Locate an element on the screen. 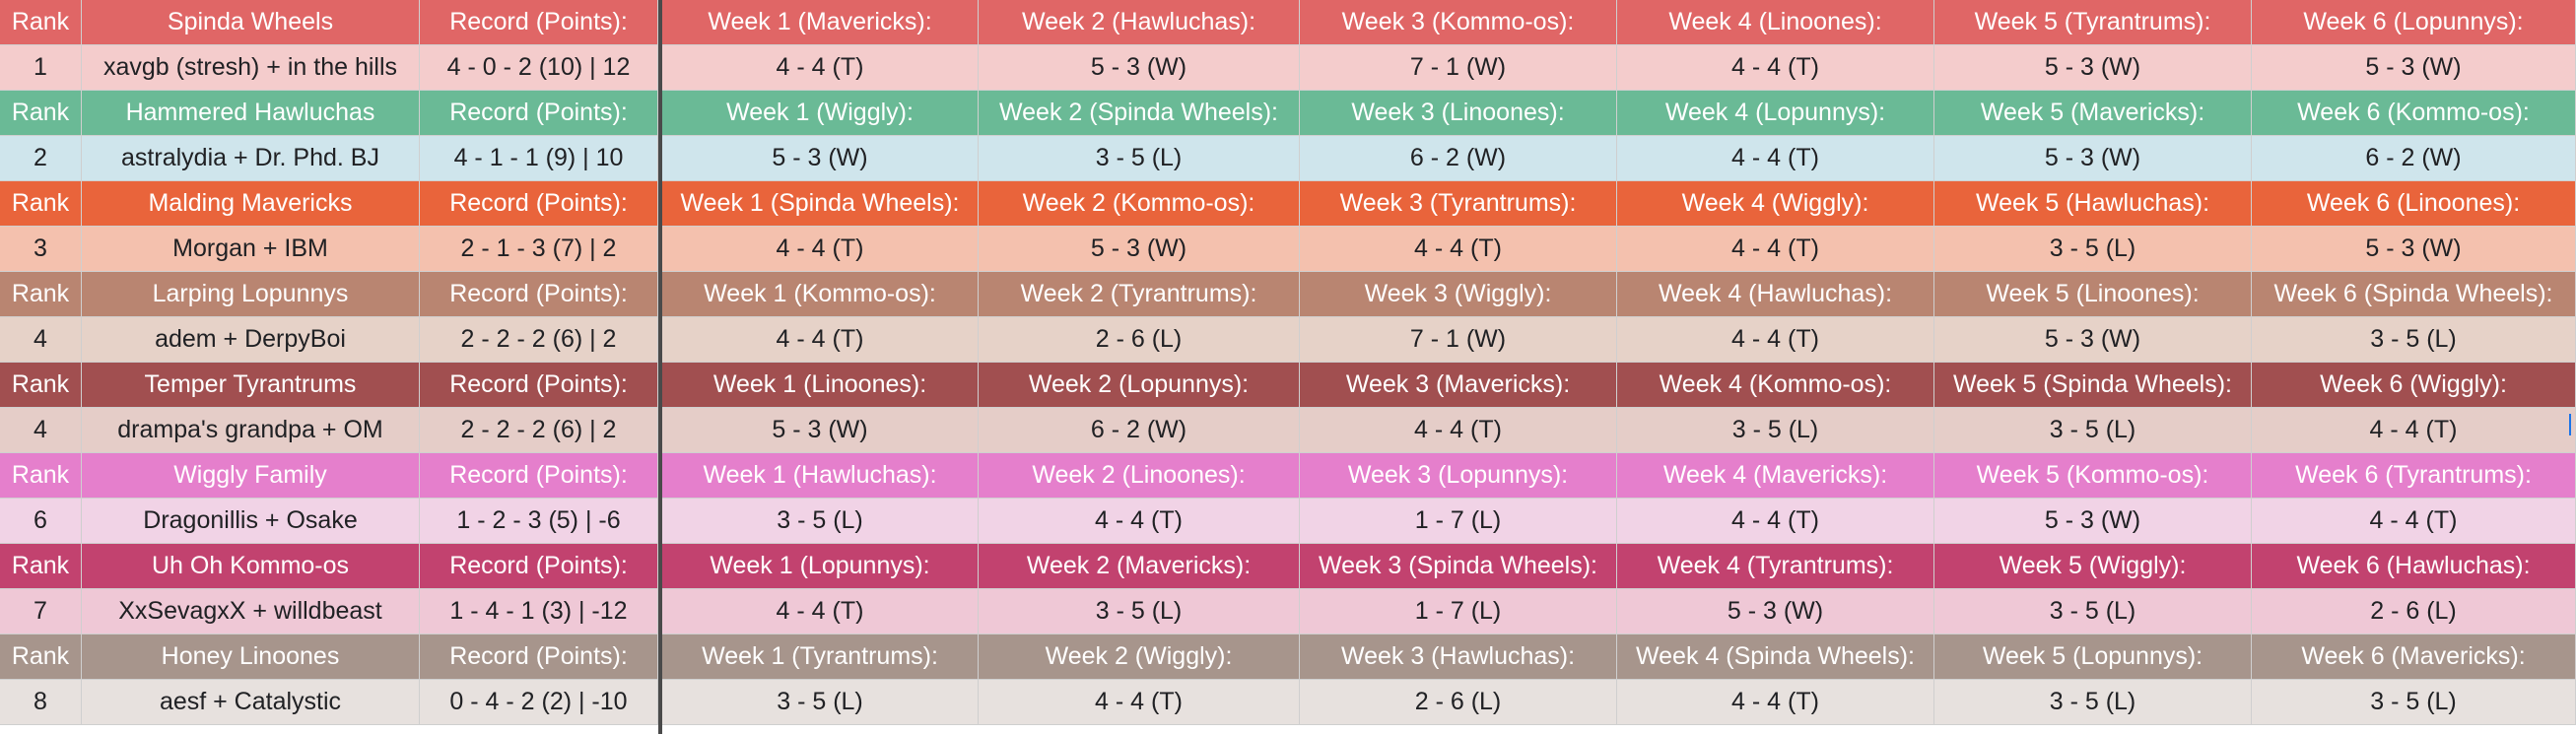  week-2-header-cell: Week 2 (Kommo-os): is located at coordinates (1139, 204).